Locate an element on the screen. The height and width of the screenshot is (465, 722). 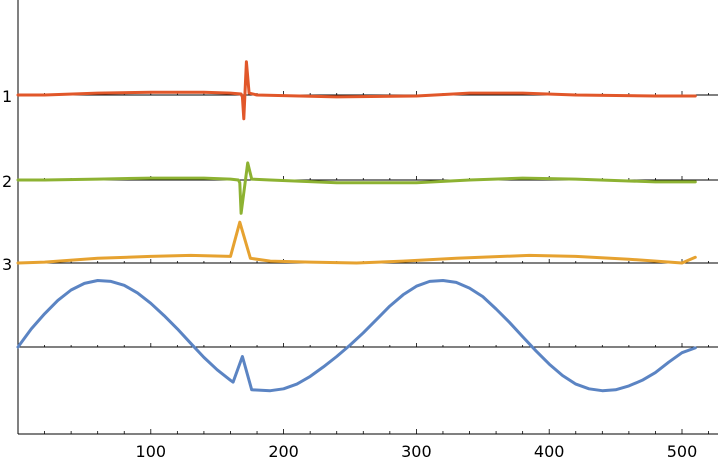
level-label-3: 3 is located at coordinates (7, 264).